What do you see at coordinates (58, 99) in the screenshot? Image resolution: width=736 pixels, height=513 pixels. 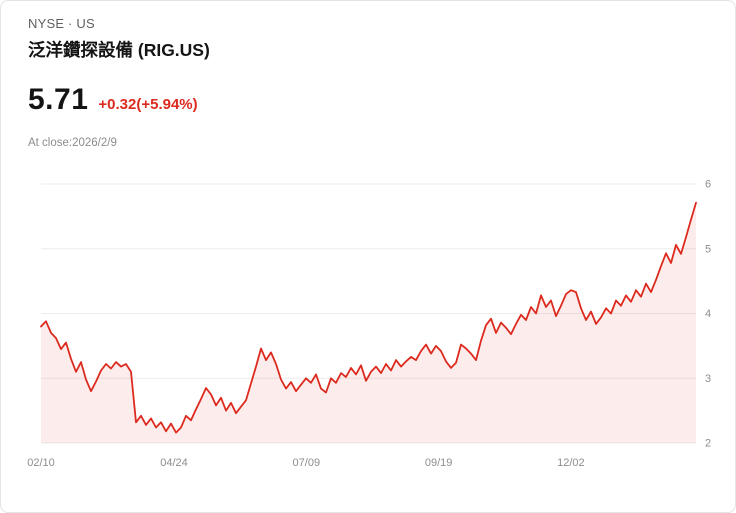 I see `current-price: 5.71` at bounding box center [58, 99].